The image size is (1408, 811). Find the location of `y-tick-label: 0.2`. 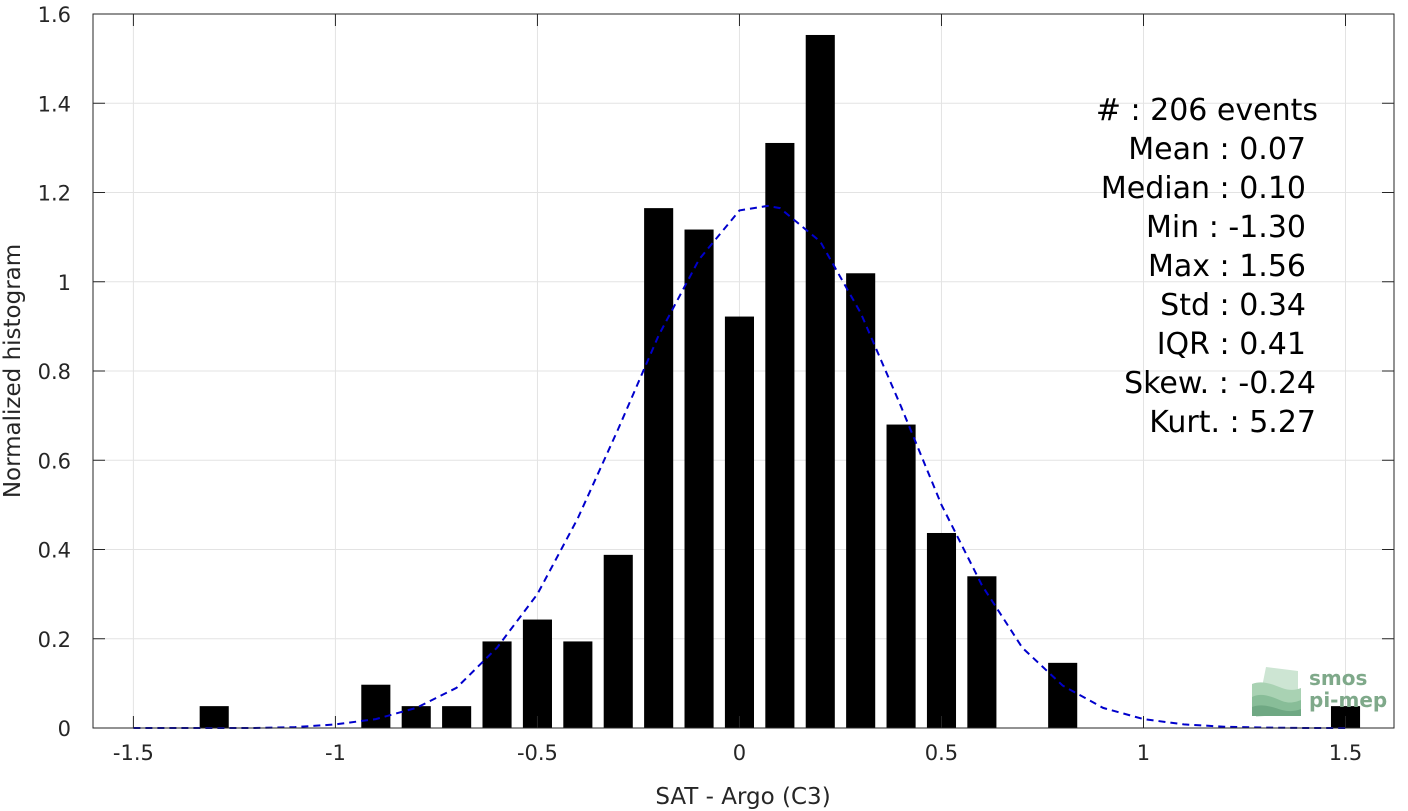

y-tick-label: 0.2 is located at coordinates (54, 640).